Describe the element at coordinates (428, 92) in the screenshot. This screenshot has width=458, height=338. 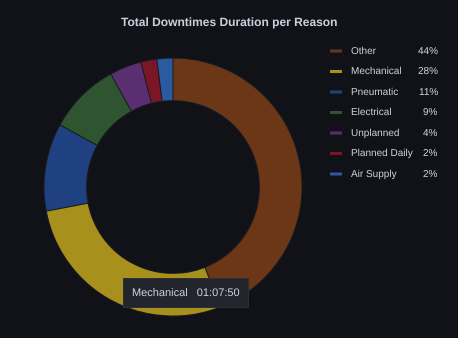
I see `data-label: 11%` at that location.